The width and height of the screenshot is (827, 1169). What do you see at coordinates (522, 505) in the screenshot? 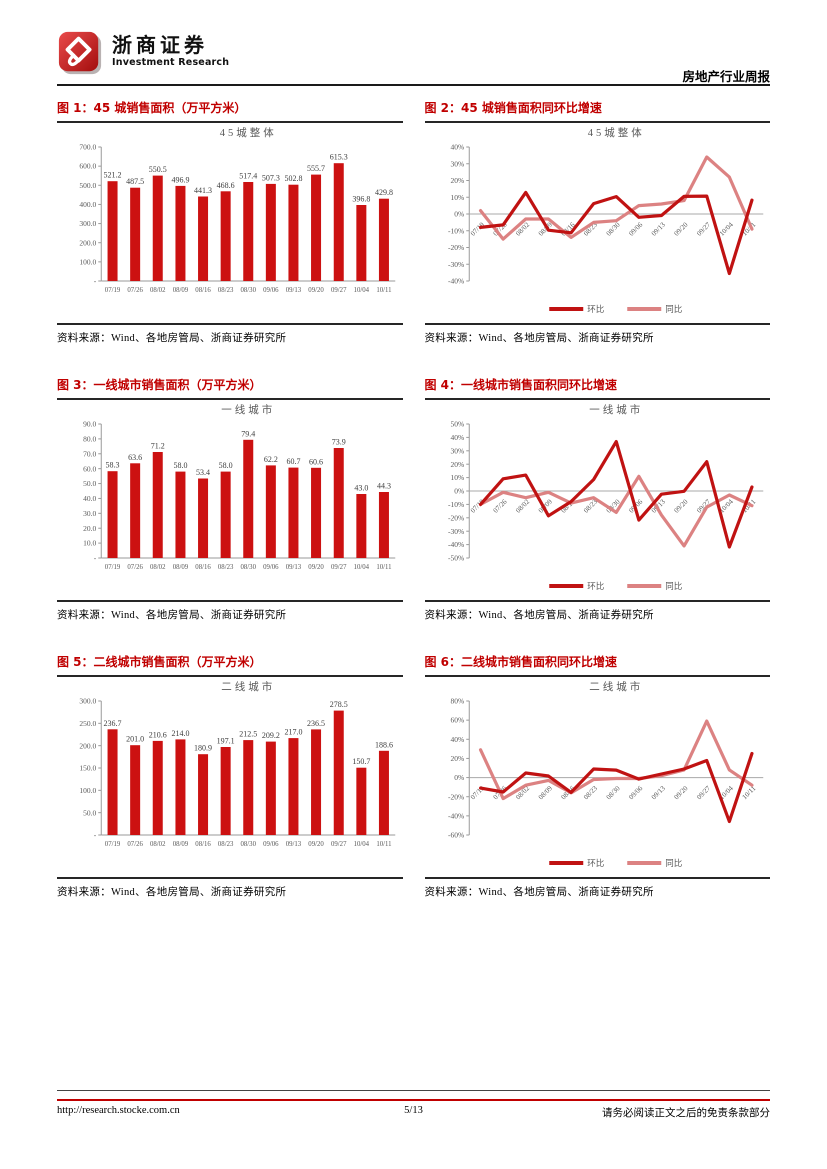
I see `x-tick-label: 08/02` at bounding box center [522, 505].